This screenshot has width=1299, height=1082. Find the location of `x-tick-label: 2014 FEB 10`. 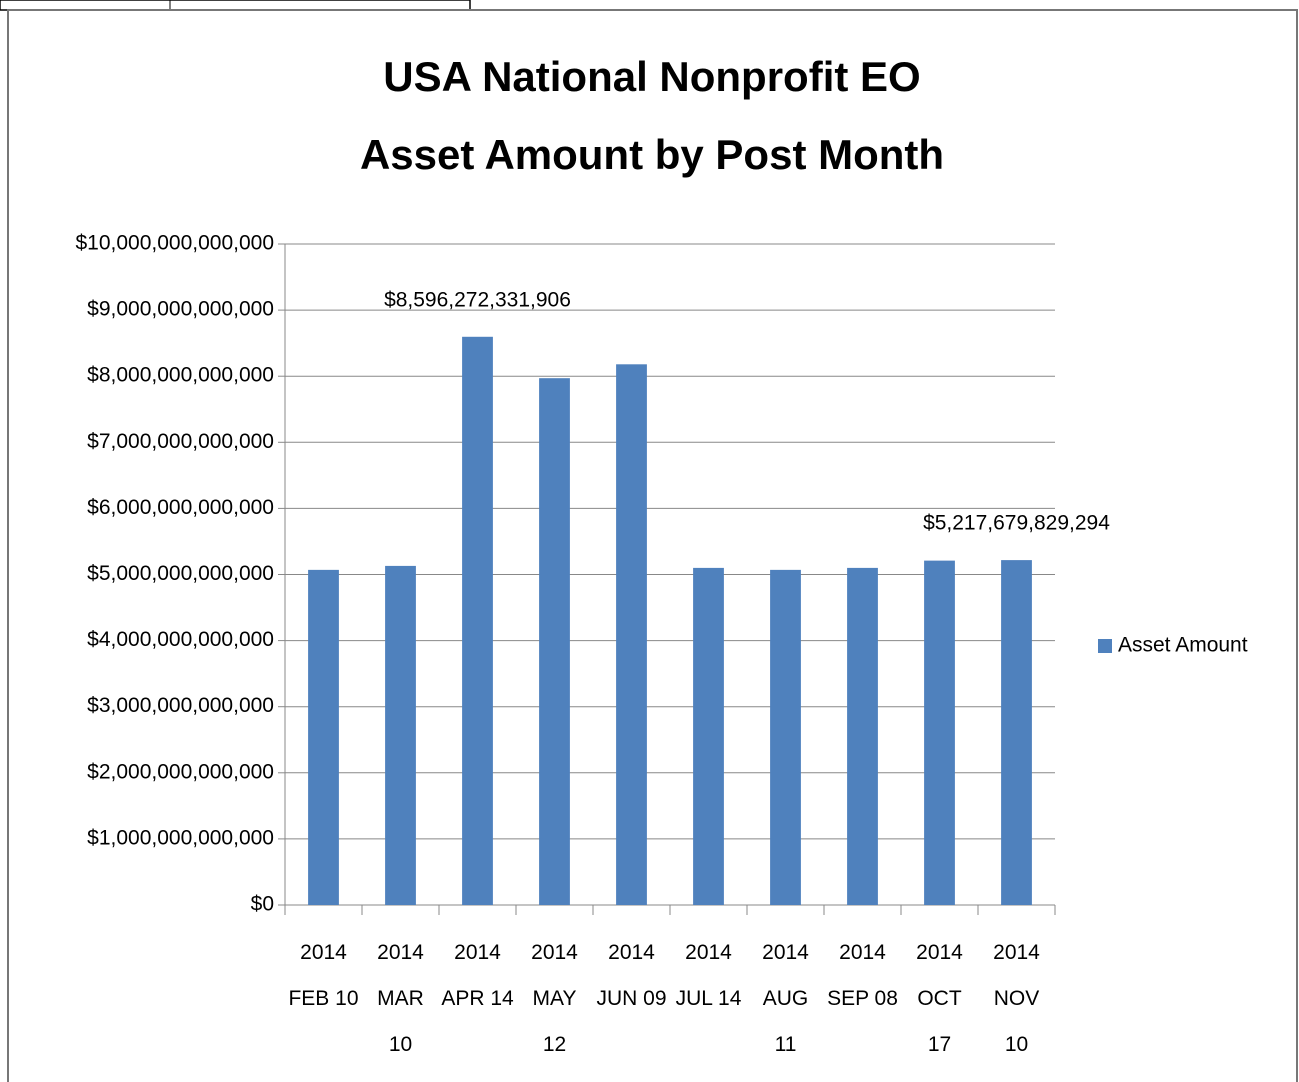

x-tick-label: 2014 FEB 10 is located at coordinates (323, 975).